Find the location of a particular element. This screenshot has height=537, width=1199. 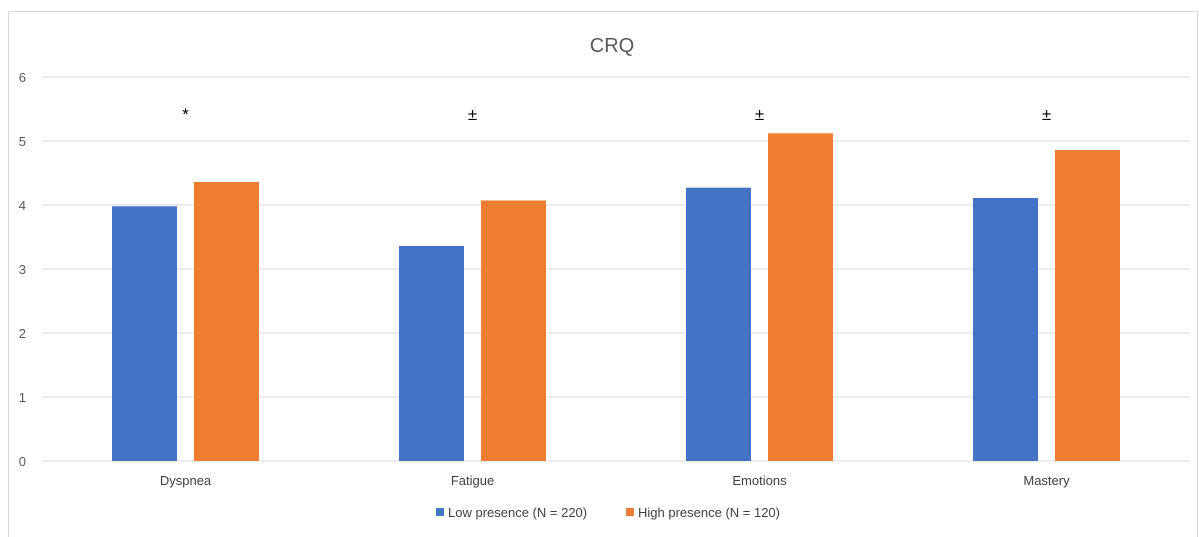

y-tick-label: 5 is located at coordinates (22, 141).